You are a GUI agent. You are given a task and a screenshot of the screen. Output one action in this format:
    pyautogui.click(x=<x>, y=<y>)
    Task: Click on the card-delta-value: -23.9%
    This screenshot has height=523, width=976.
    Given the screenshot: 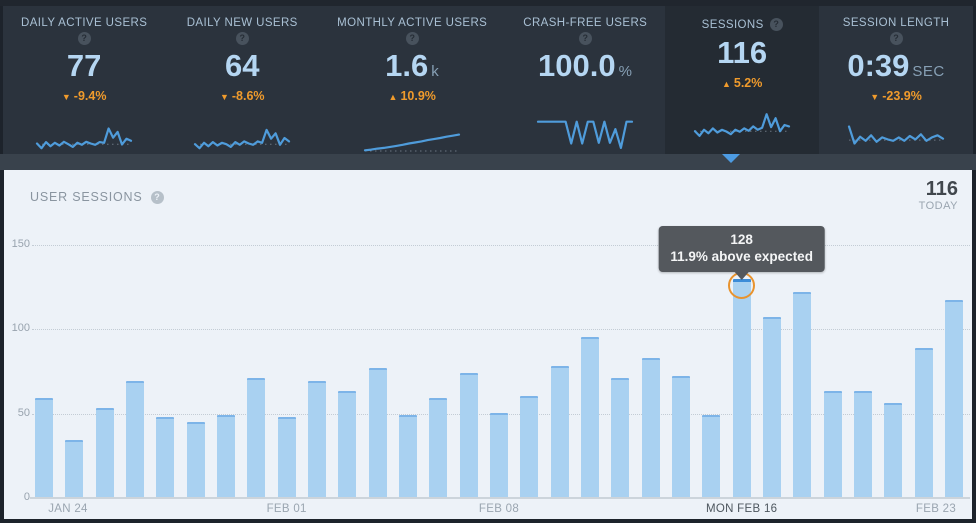 What is the action you would take?
    pyautogui.click(x=902, y=96)
    